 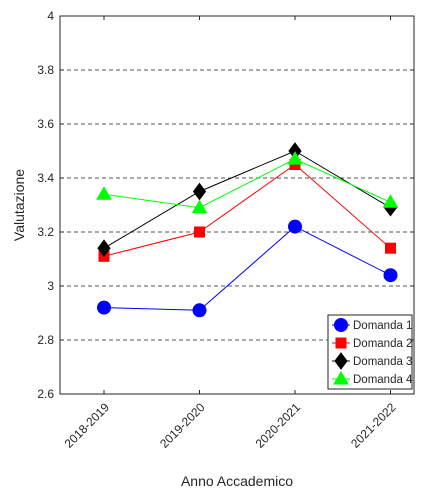 I want to click on x-tick-label: 2018-2019, so click(x=87, y=425).